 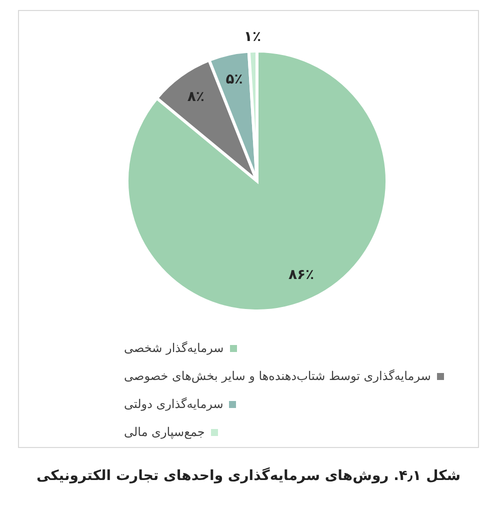 I want to click on legend-label: سرمایه‌گذاری دولتی, so click(x=174, y=404).